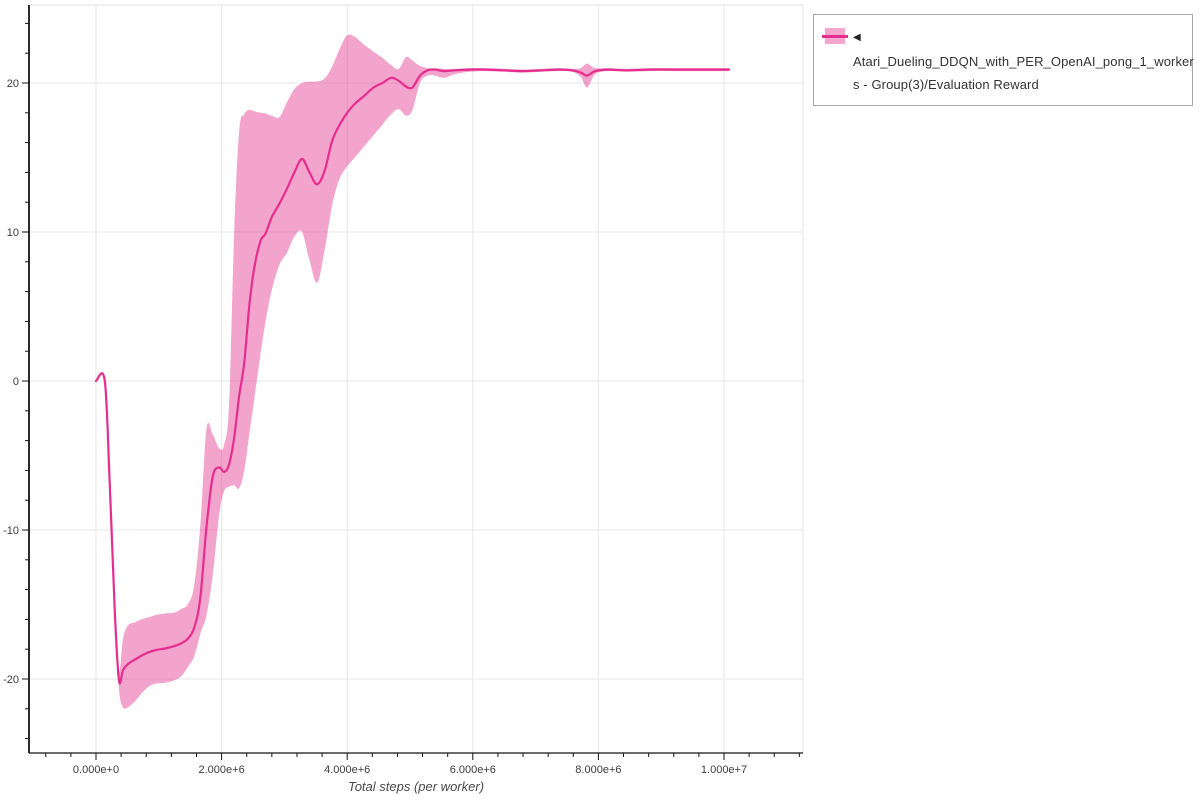 Image resolution: width=1200 pixels, height=800 pixels. Describe the element at coordinates (96, 770) in the screenshot. I see `x-tick-label: 0.000e+0` at that location.